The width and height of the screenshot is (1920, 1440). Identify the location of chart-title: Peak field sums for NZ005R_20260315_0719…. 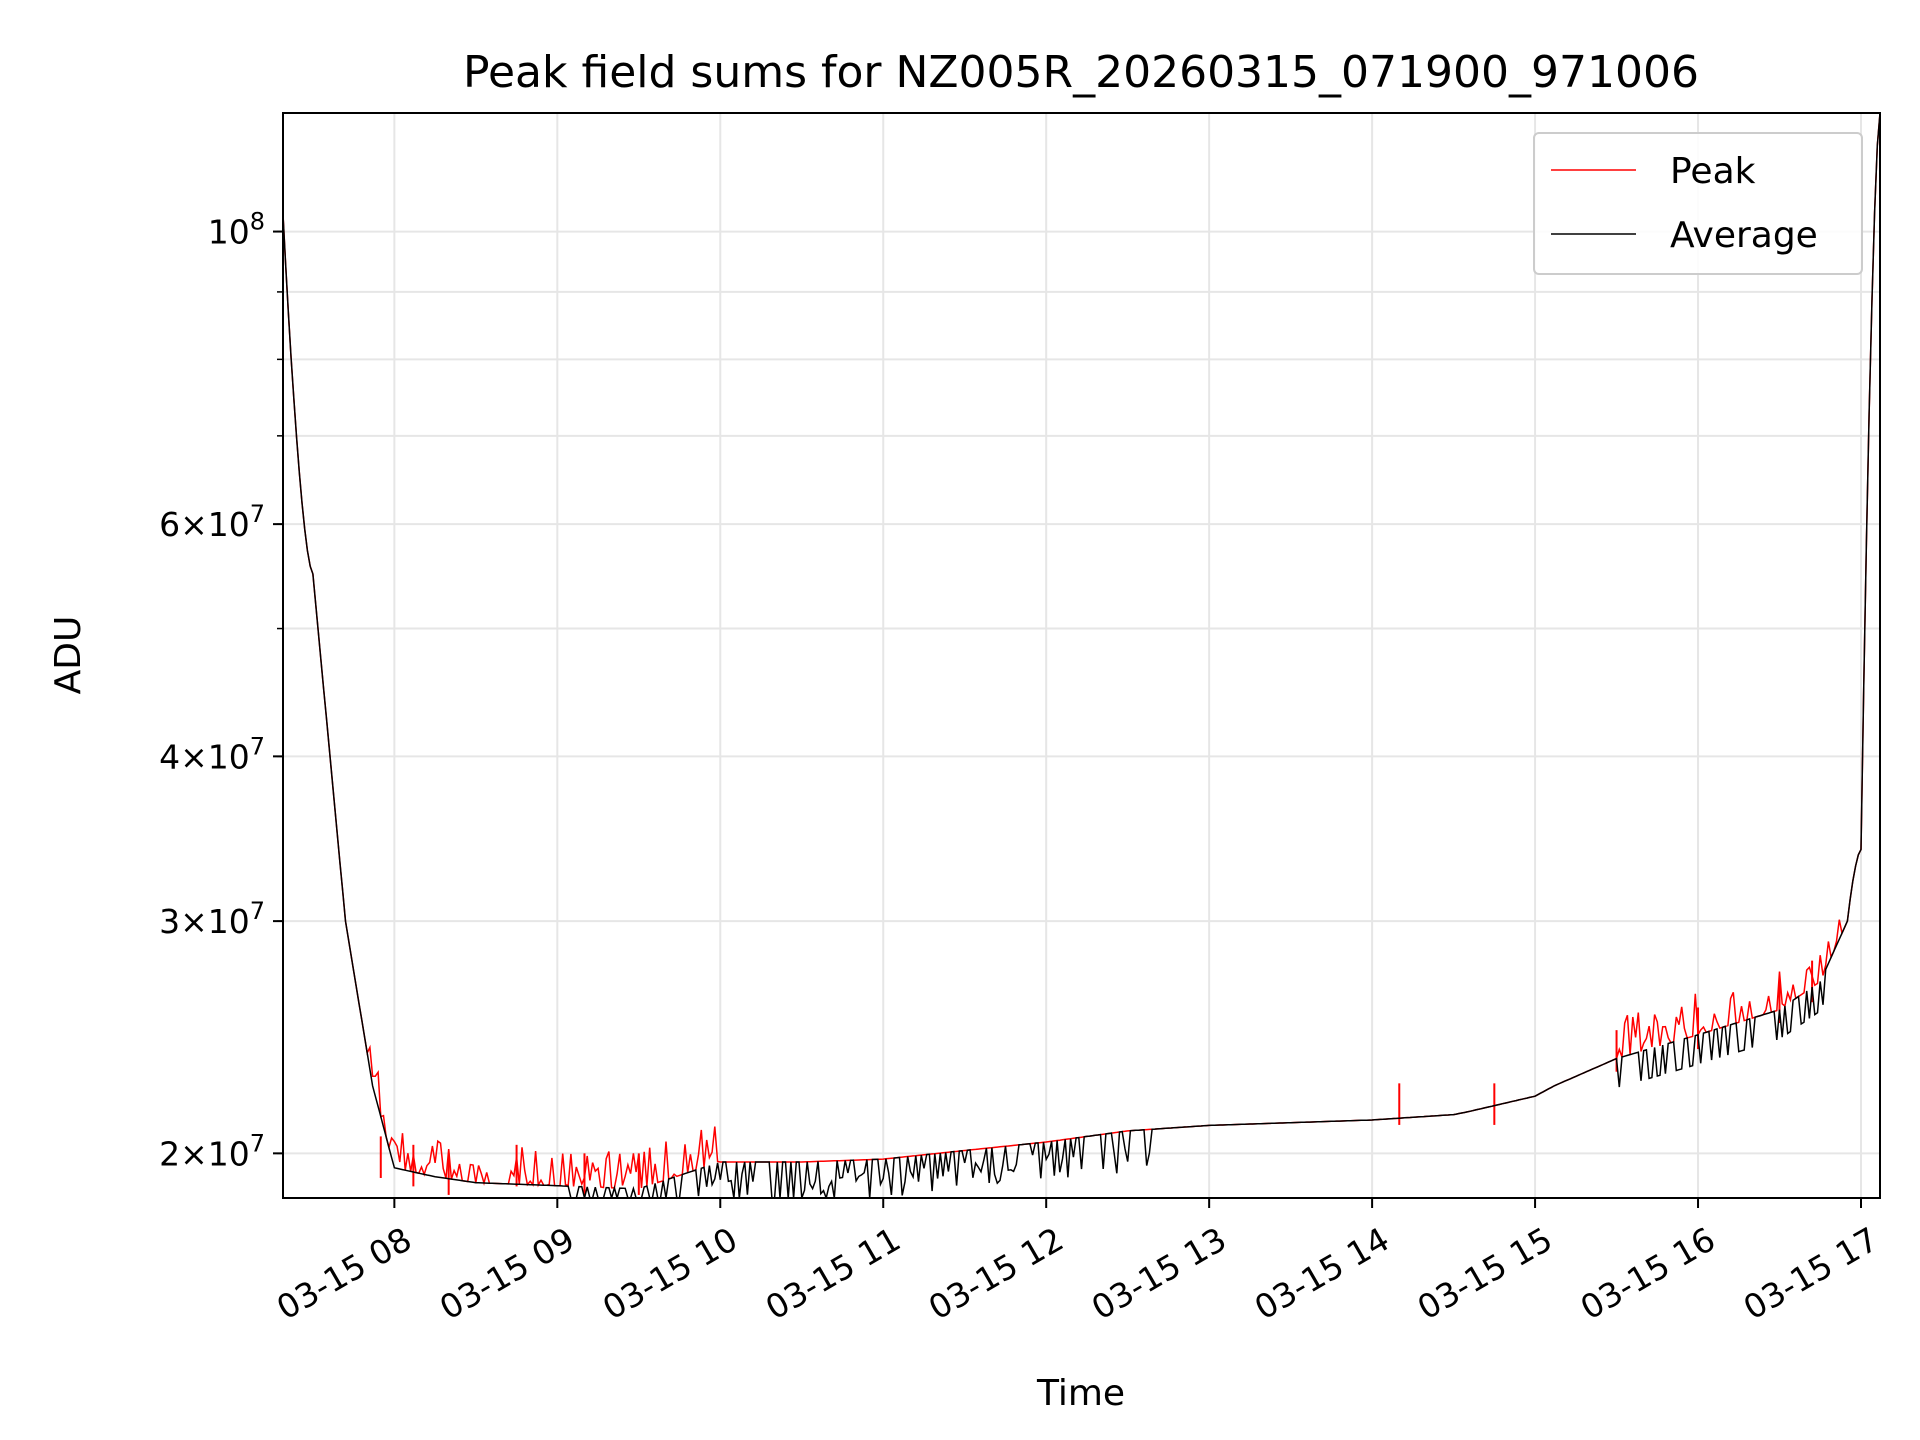
(1081, 72).